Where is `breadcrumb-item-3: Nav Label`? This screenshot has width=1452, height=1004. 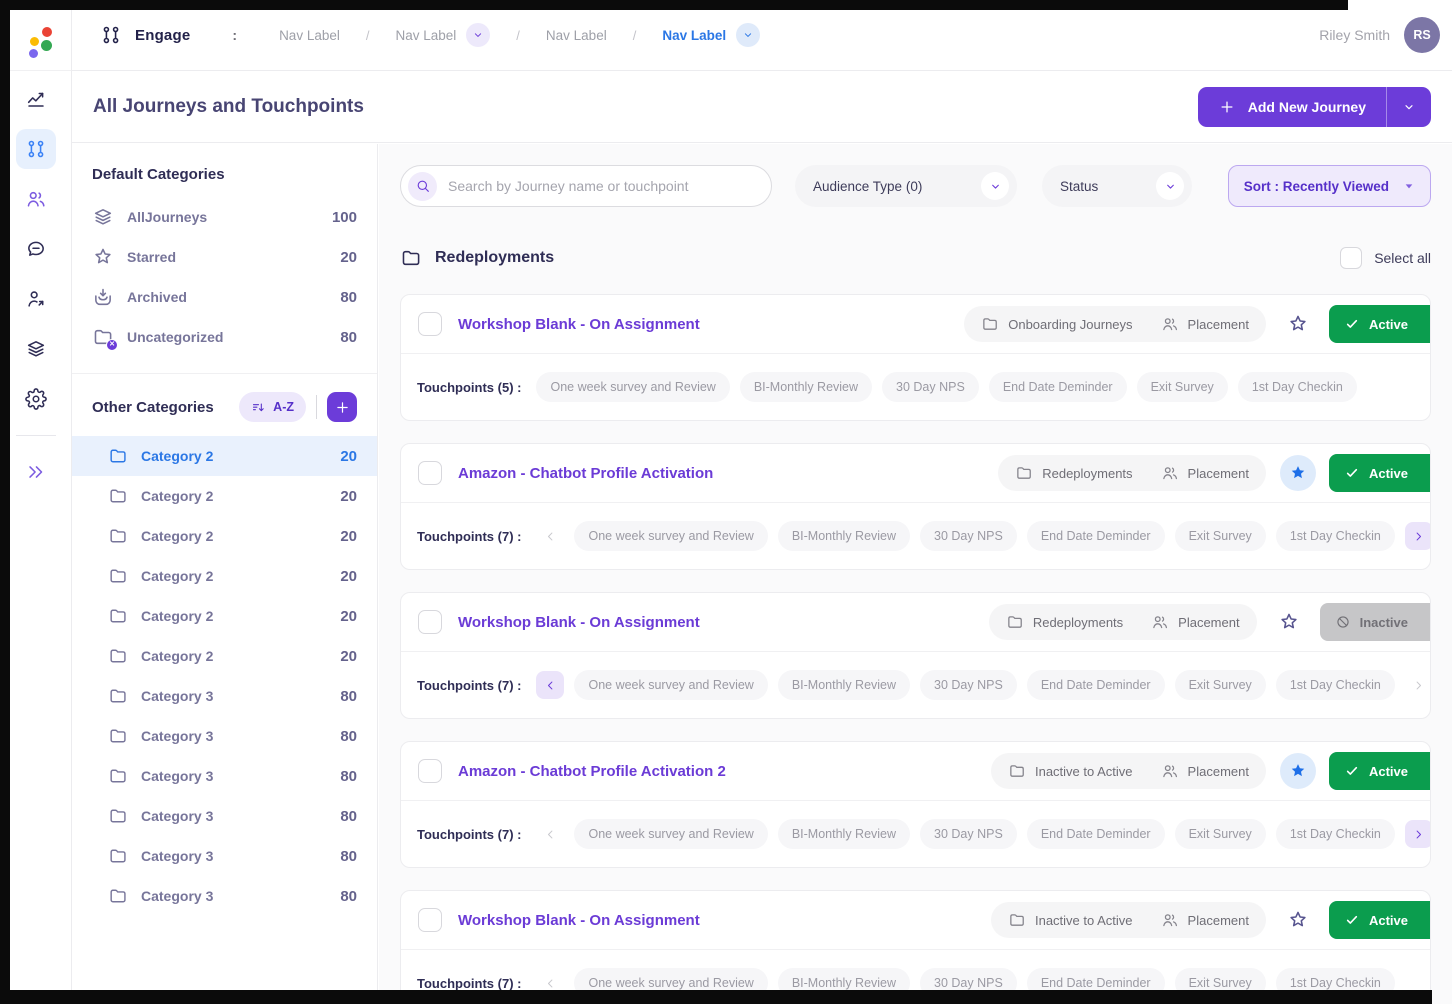
breadcrumb-item-3: Nav Label is located at coordinates (576, 35).